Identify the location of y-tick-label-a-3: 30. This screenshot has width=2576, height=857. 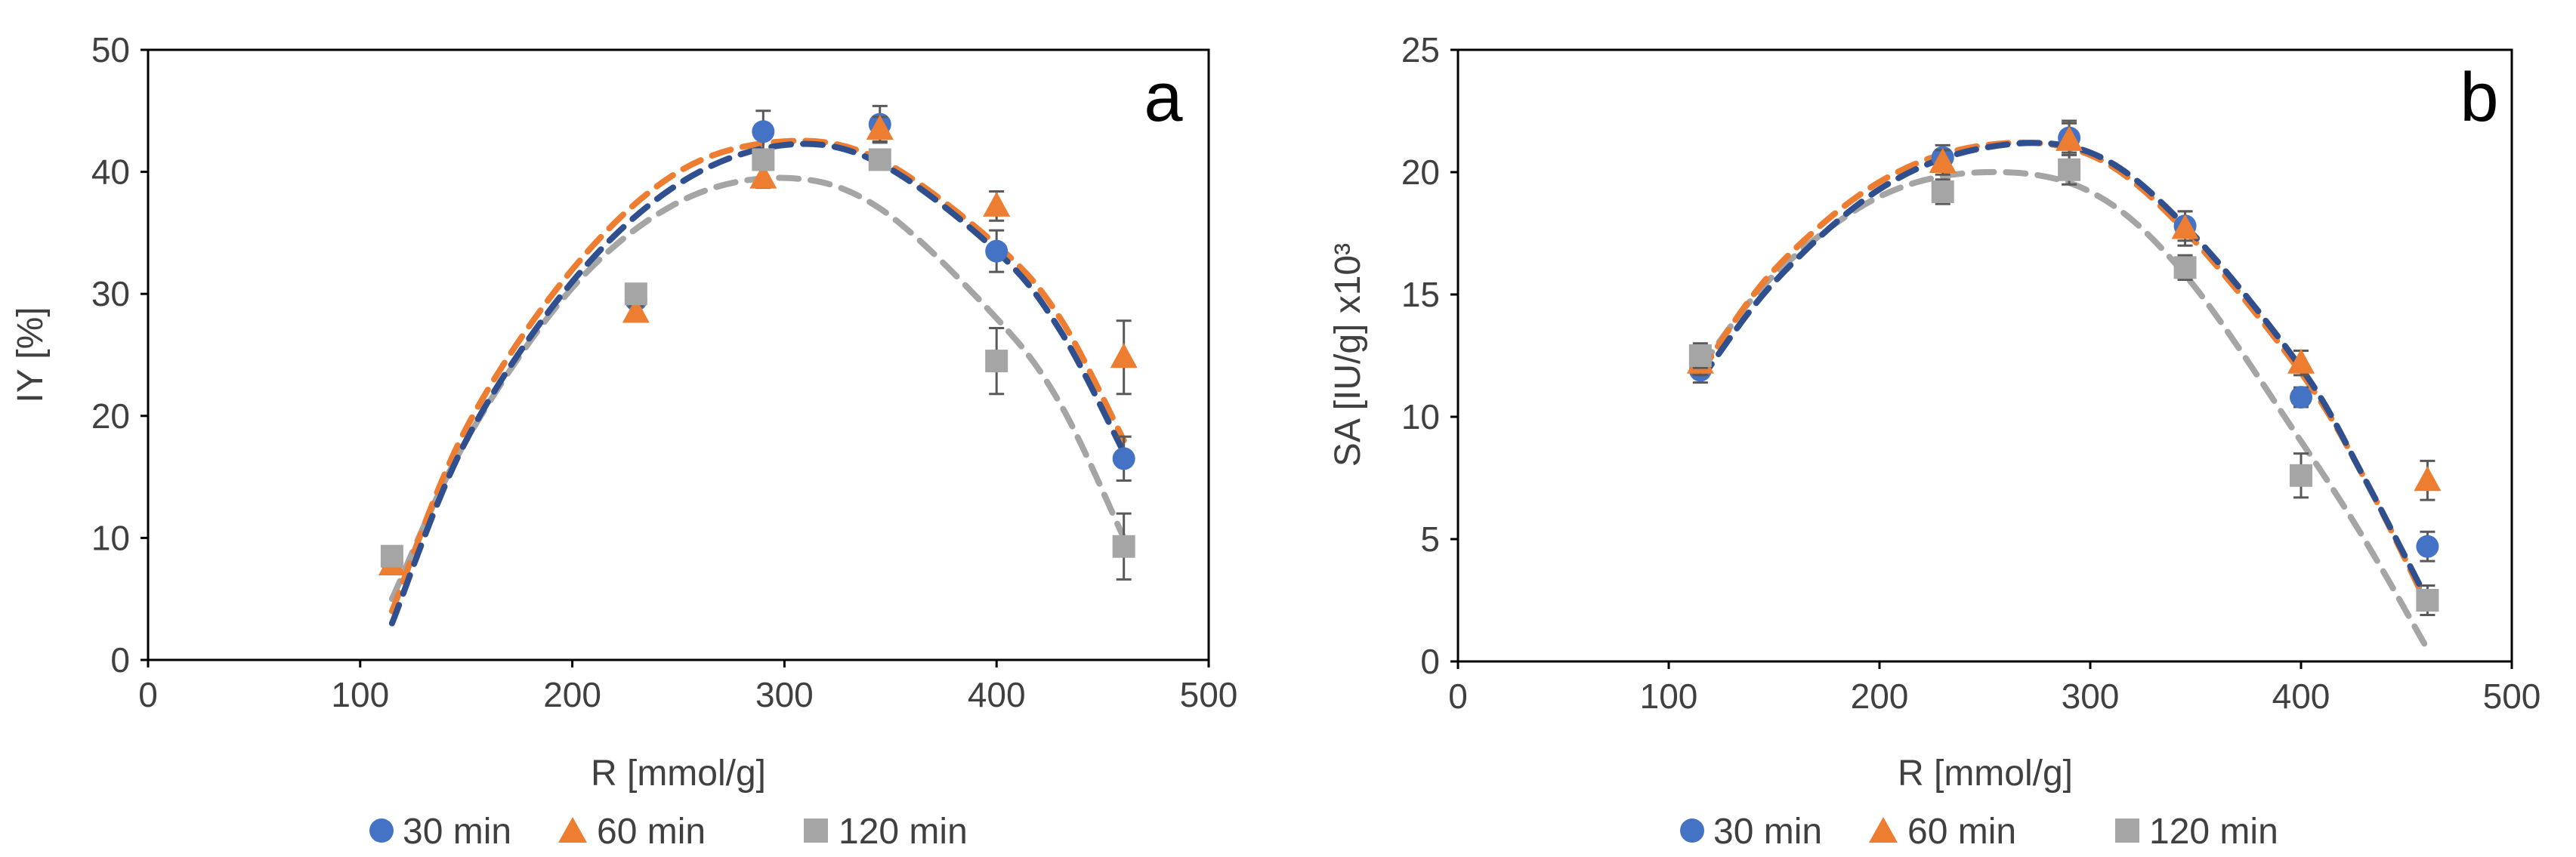
(110, 293).